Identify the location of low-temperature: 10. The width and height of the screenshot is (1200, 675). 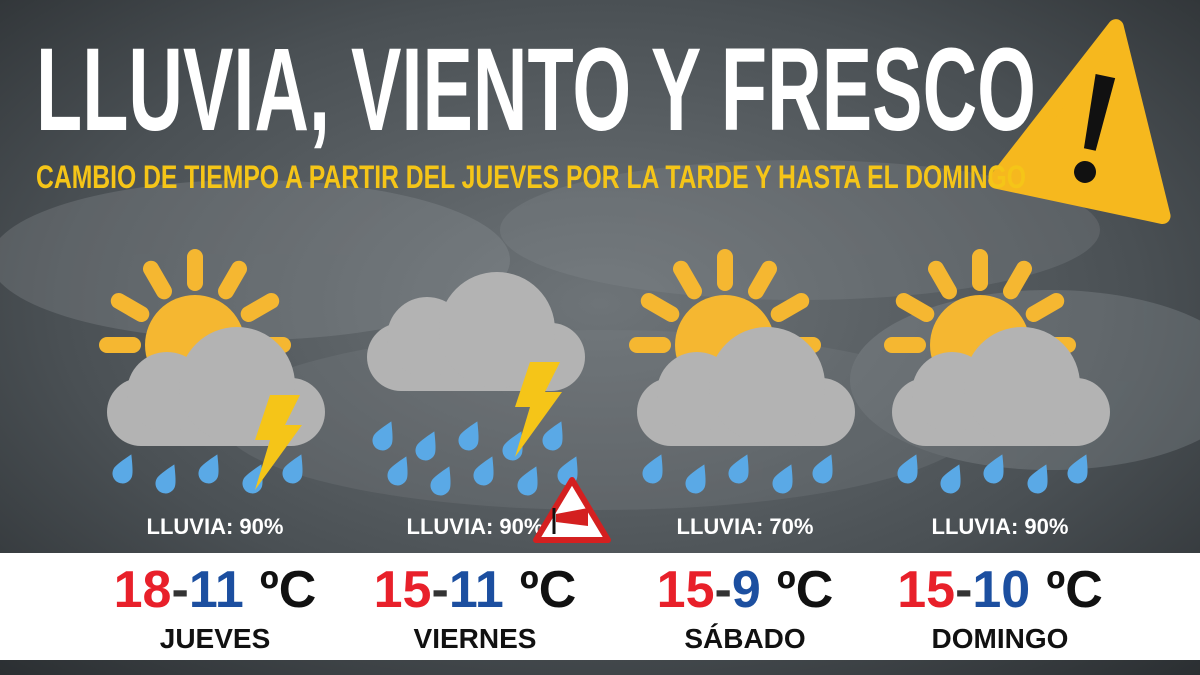
(1001, 590).